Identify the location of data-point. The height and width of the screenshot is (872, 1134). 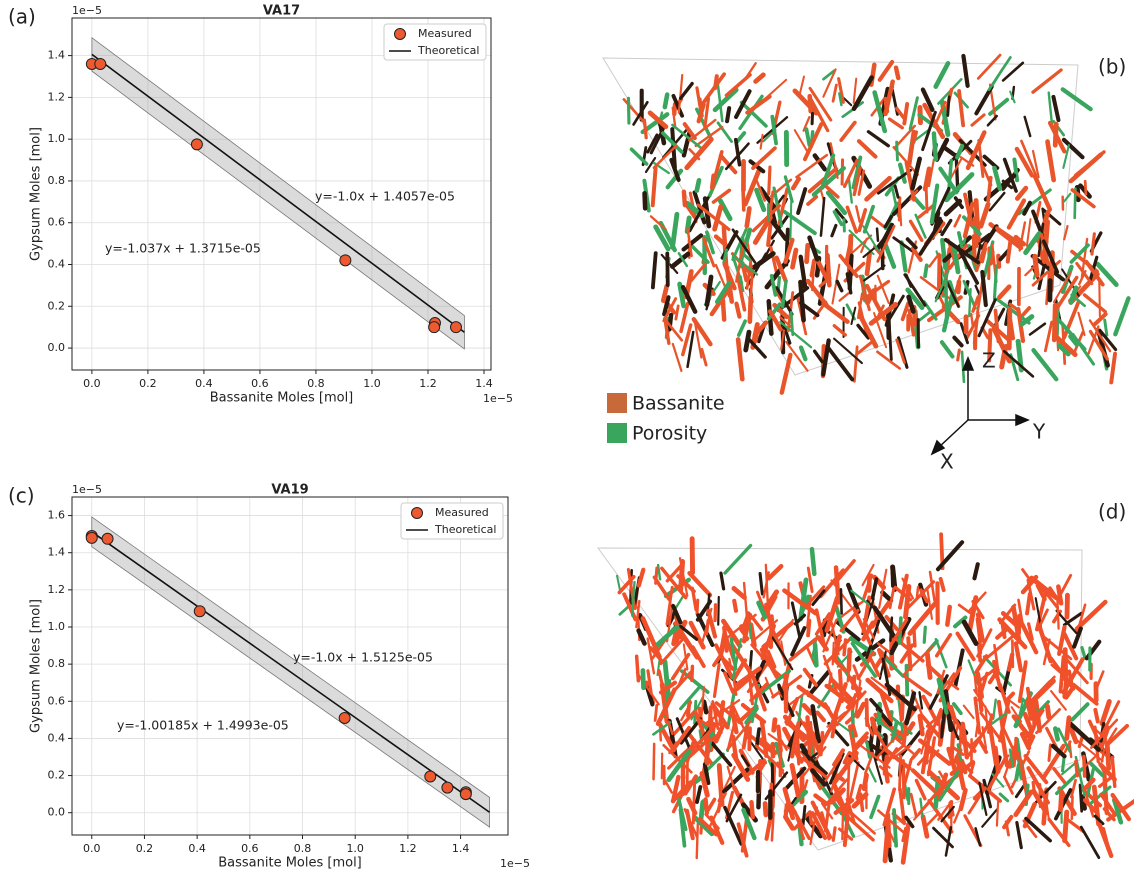
(91, 537).